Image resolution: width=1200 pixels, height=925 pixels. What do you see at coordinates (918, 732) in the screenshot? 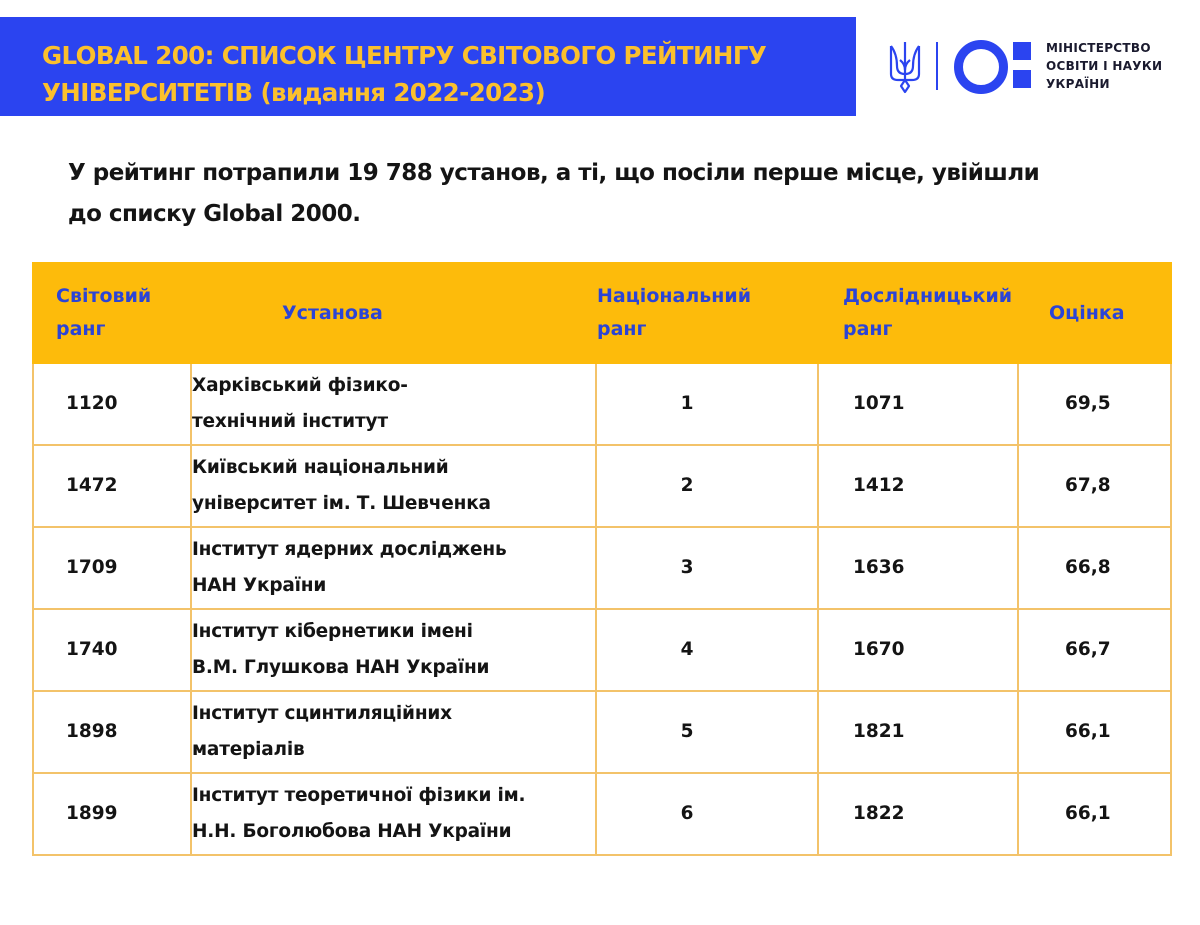
I see `research-rank-cell: 1821` at bounding box center [918, 732].